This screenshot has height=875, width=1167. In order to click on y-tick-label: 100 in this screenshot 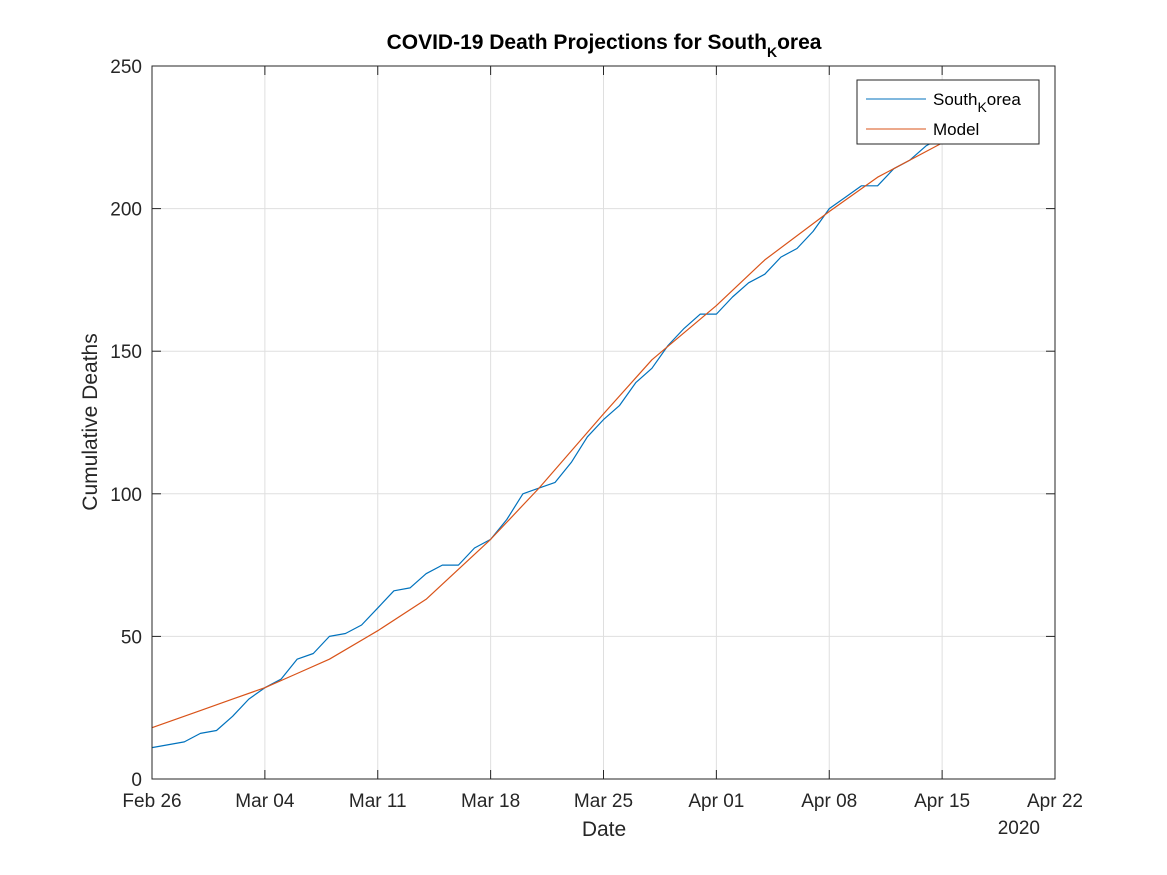, I will do `click(126, 495)`.